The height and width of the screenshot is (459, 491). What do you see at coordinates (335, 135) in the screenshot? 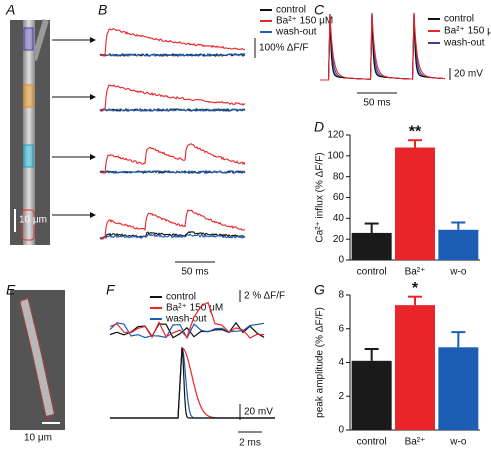
I see `y-tick-label: 120` at bounding box center [335, 135].